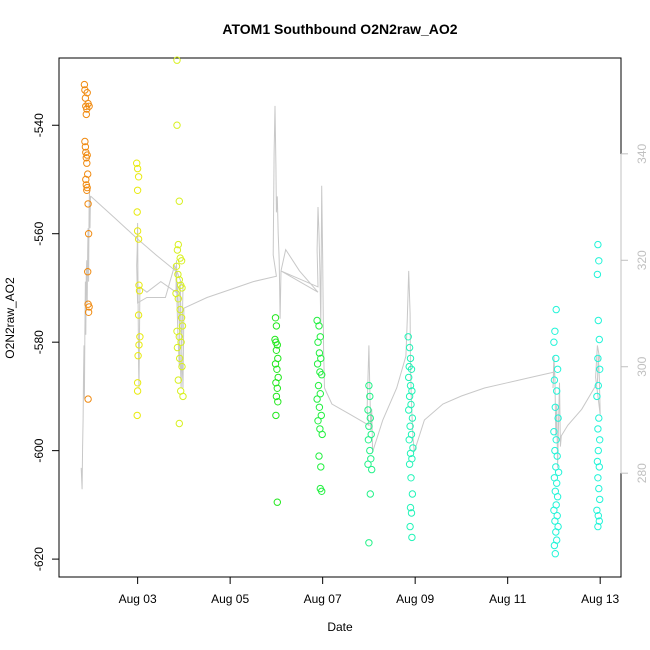  What do you see at coordinates (634, 313) in the screenshot?
I see `y-axis-right: 280 300 320 340` at bounding box center [634, 313].